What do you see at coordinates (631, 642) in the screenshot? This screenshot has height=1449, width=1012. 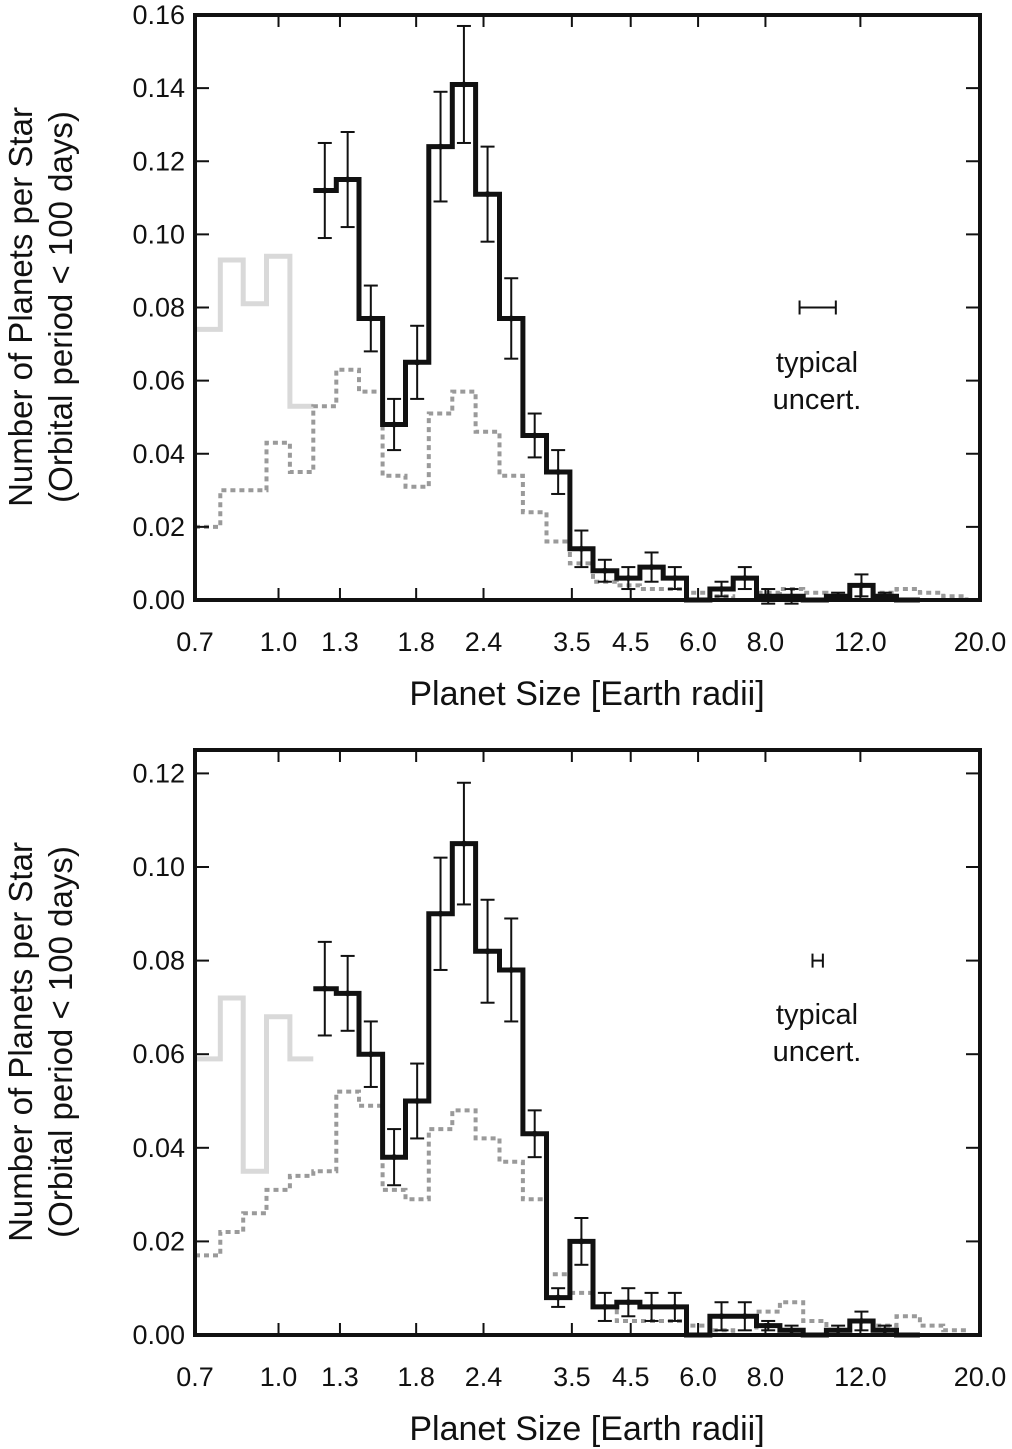 I see `x-tick-label: 4.5` at bounding box center [631, 642].